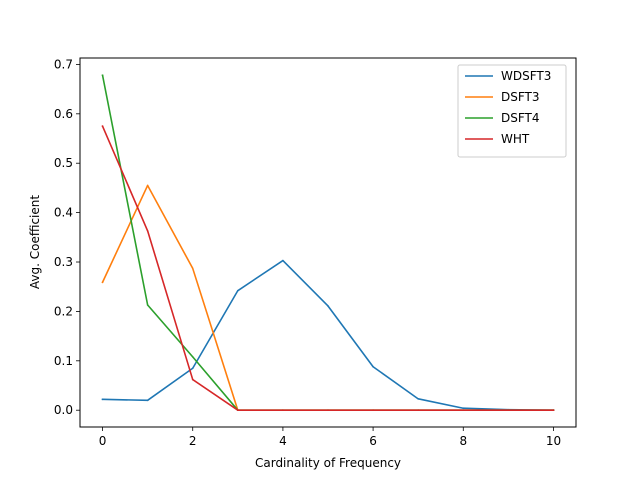 The image size is (640, 480). I want to click on y-tick-label: 0.5, so click(63, 163).